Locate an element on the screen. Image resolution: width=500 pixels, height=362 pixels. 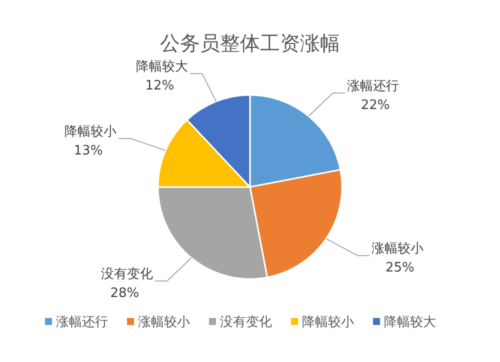
data-label: 22% is located at coordinates (375, 105).